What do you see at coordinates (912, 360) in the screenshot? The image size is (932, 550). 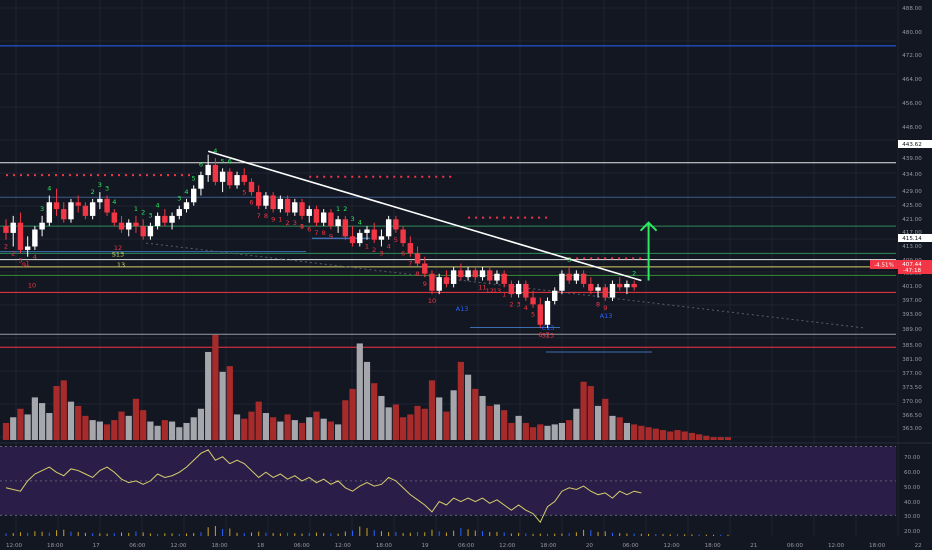 I see `price-tick-label: 381.00` at bounding box center [912, 360].